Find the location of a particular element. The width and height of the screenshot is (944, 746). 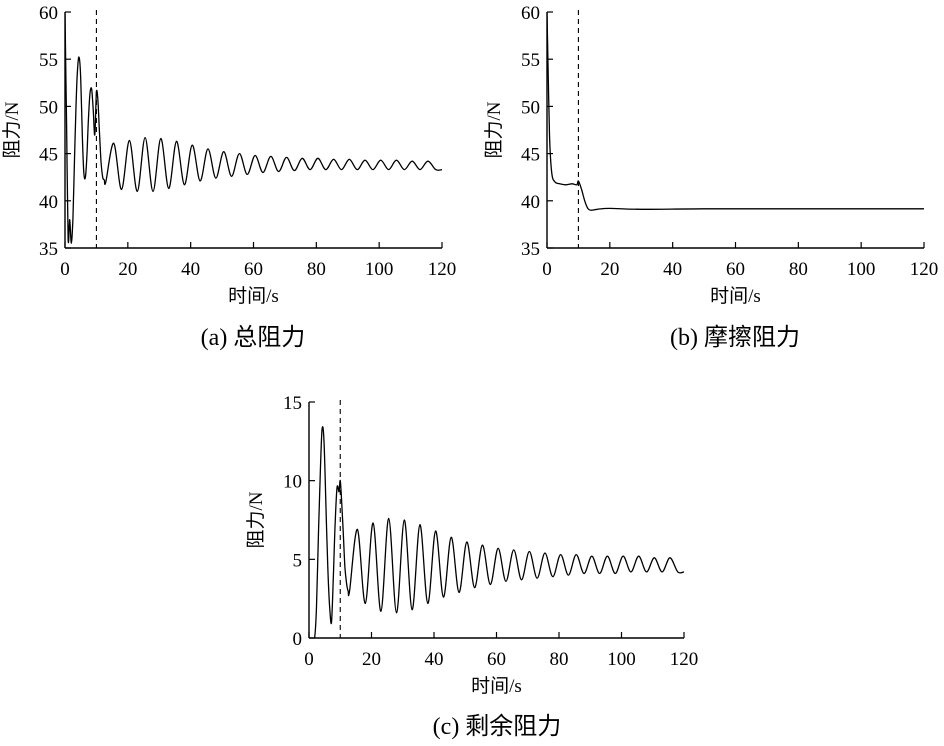

y-tick-label: 15 is located at coordinates (292, 403).